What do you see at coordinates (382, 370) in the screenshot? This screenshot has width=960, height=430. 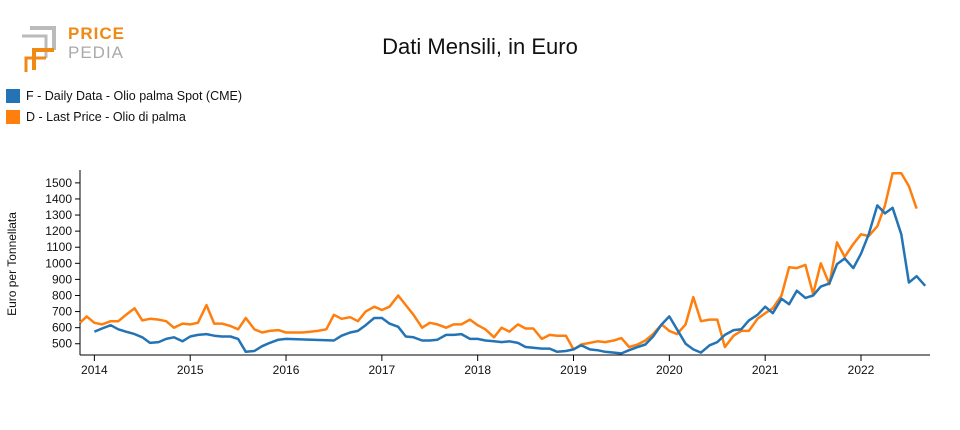 I see `x-tick-label: 2017` at bounding box center [382, 370].